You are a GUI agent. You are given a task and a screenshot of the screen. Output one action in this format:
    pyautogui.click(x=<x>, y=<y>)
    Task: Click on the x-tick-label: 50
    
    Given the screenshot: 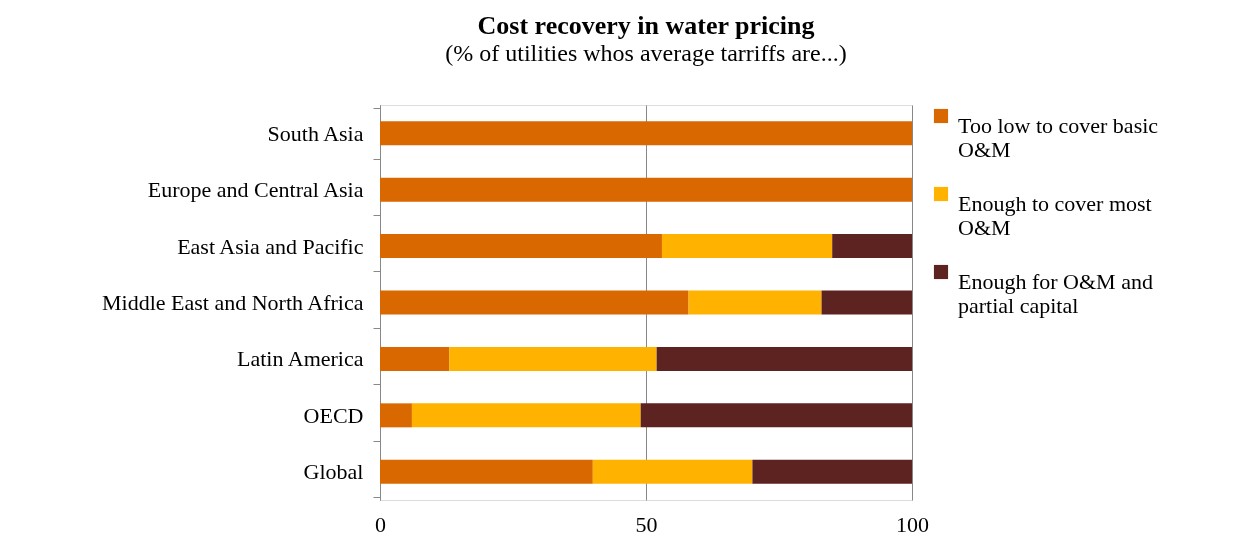 What is the action you would take?
    pyautogui.click(x=646, y=524)
    